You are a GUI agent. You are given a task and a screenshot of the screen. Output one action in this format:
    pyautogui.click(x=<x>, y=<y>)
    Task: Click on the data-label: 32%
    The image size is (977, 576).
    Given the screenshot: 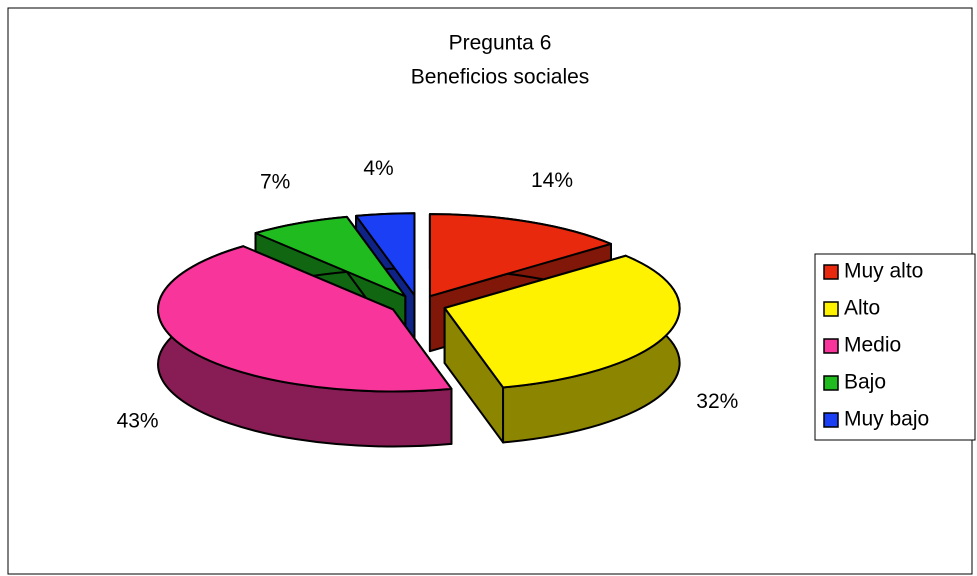 What is the action you would take?
    pyautogui.click(x=717, y=401)
    